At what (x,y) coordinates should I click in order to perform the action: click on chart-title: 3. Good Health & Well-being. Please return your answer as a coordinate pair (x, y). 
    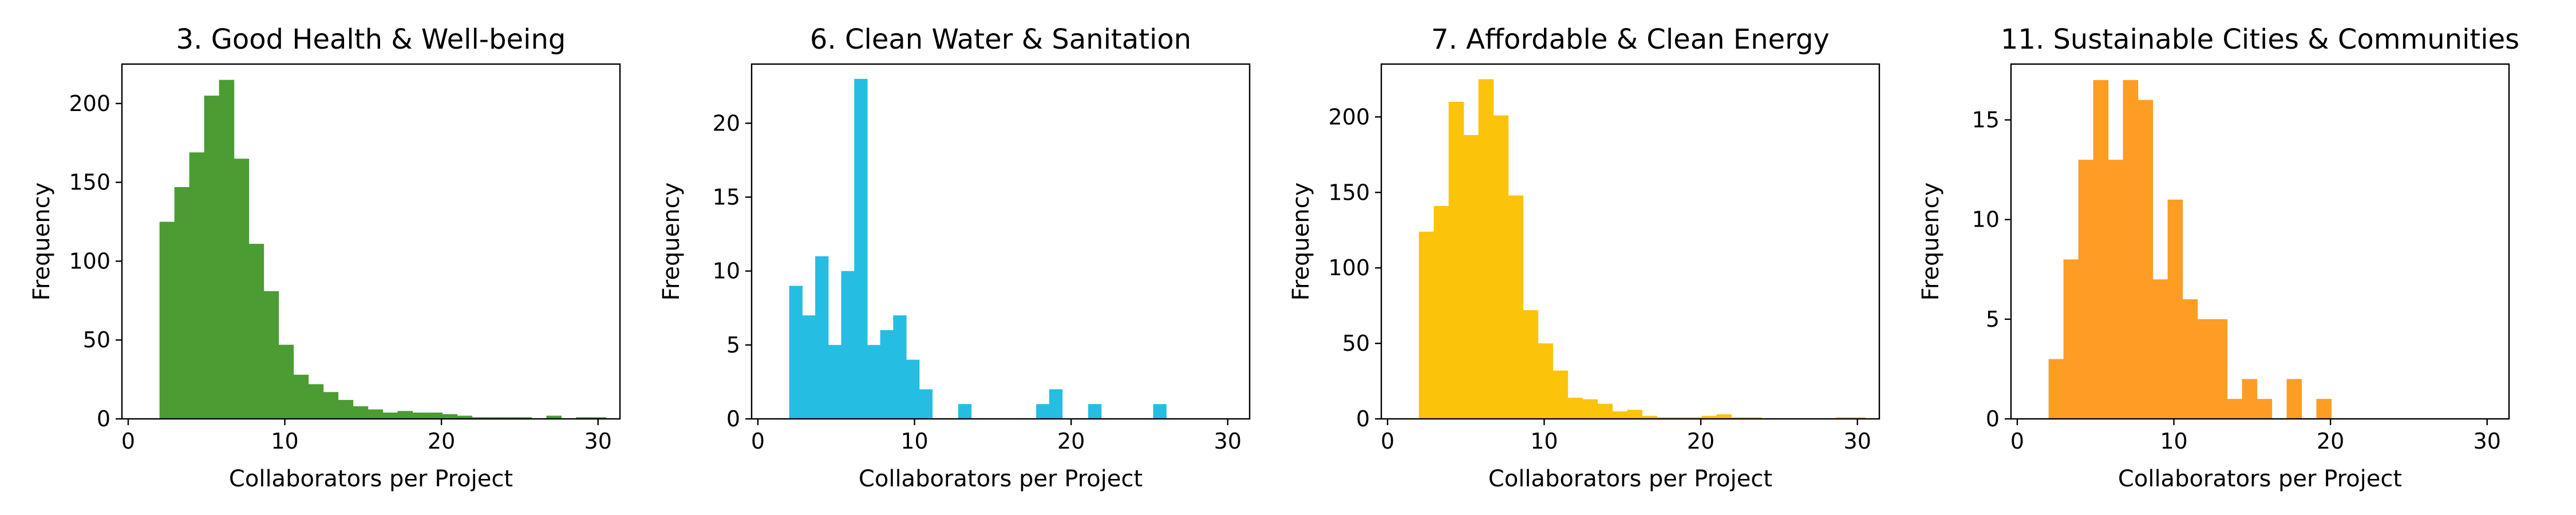
    Looking at the image, I should click on (371, 39).